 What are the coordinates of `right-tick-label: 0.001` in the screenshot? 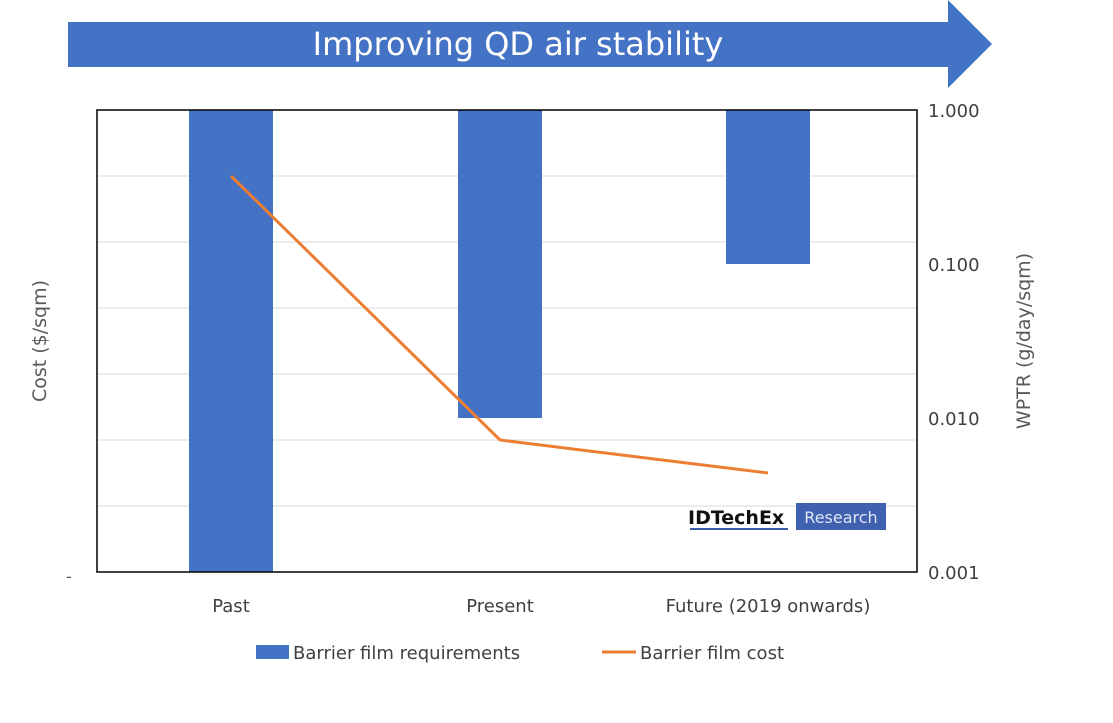 It's located at (954, 573).